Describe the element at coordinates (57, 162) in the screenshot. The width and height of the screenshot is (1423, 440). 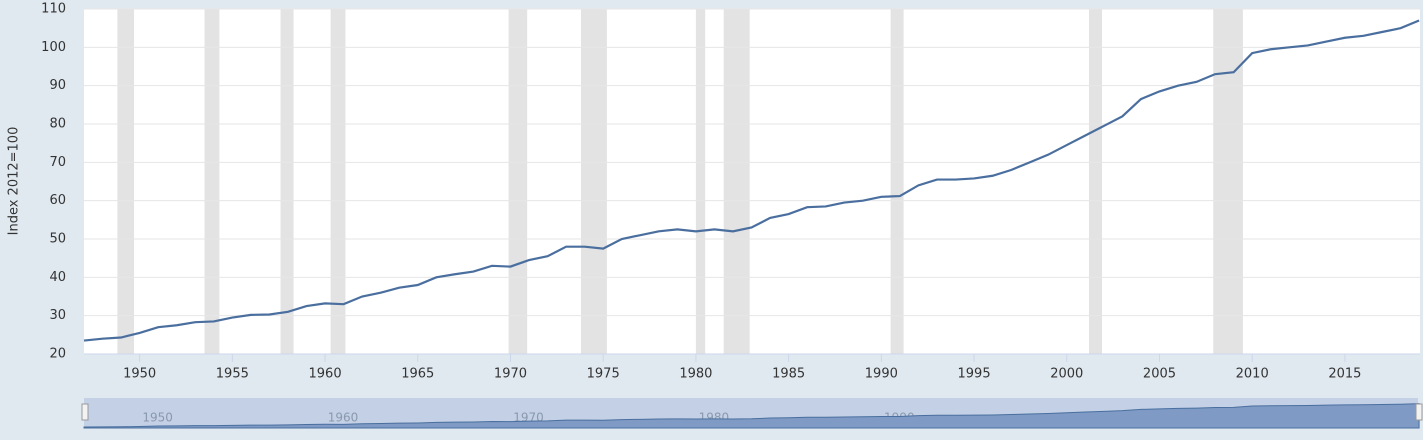
I see `y-tick-label: 70` at that location.